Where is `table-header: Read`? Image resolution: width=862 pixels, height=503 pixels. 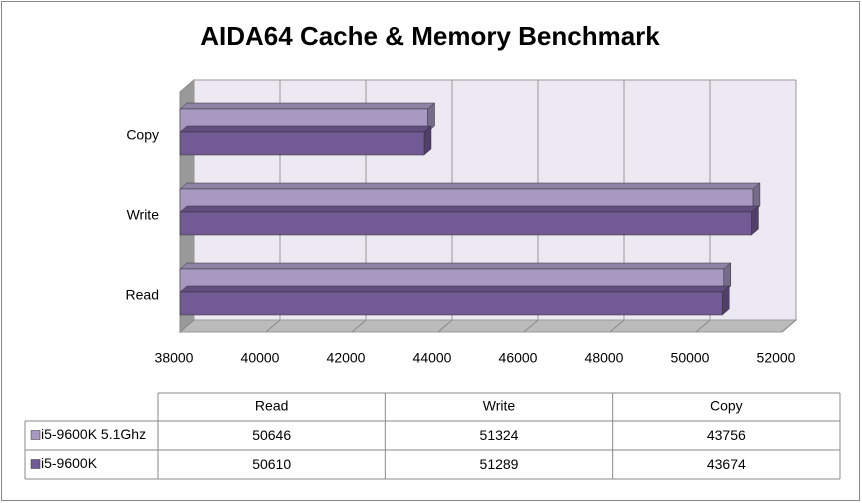
table-header: Read is located at coordinates (271, 406).